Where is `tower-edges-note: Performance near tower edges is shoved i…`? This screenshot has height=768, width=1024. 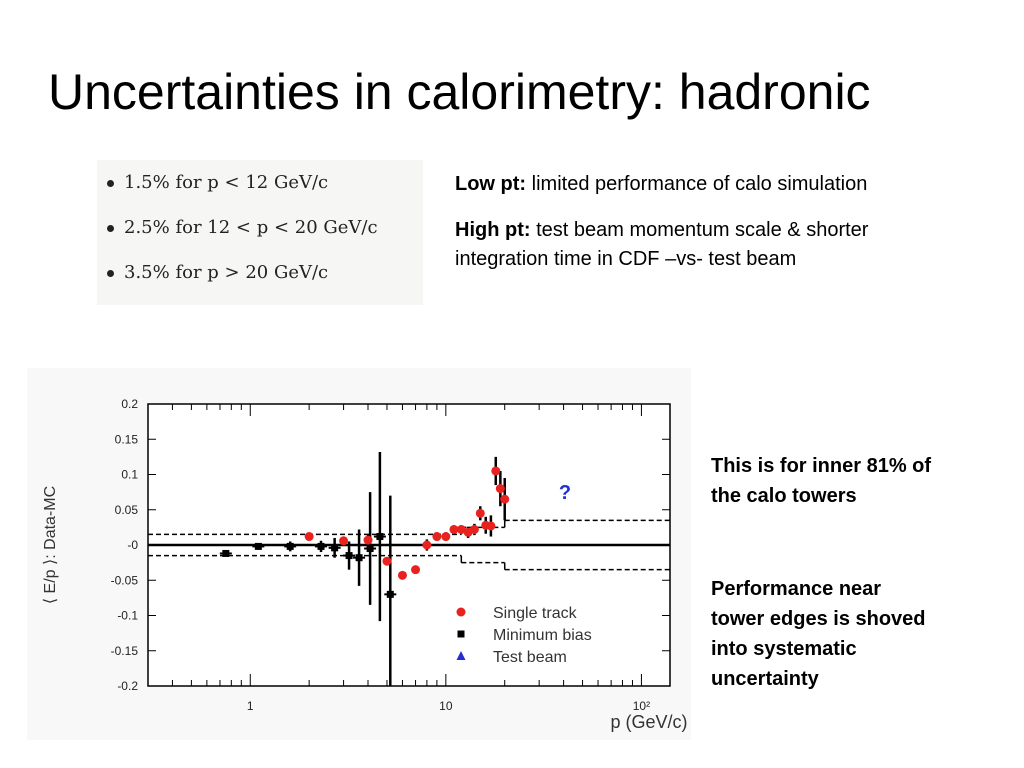
tower-edges-note: Performance near tower edges is shoved i… is located at coordinates (818, 634).